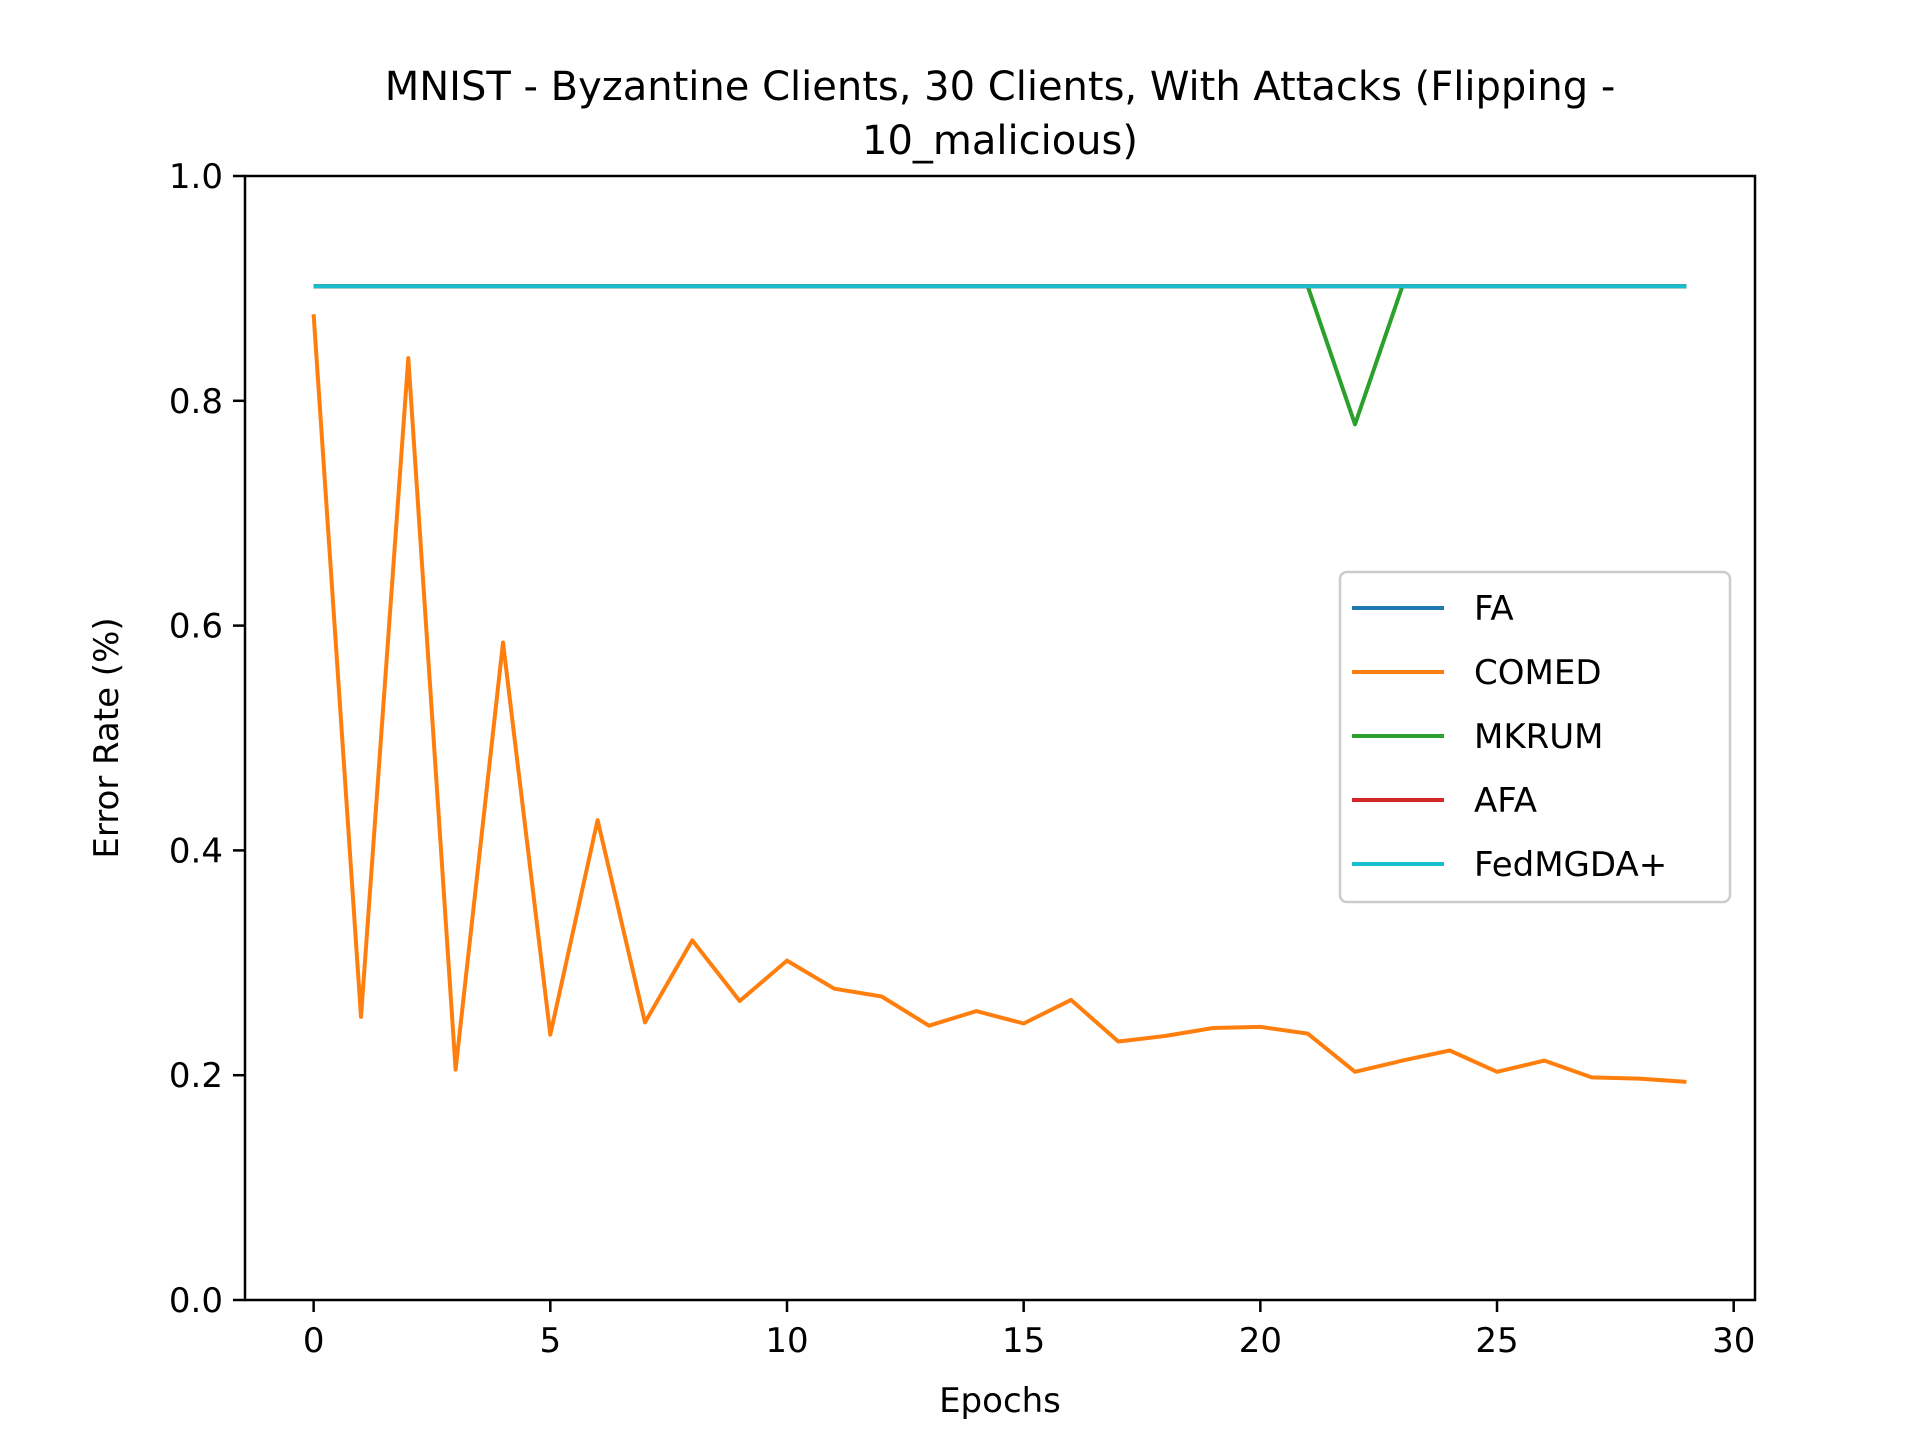 The width and height of the screenshot is (1920, 1440). Describe the element at coordinates (1538, 673) in the screenshot. I see `legend-label: COMED` at that location.